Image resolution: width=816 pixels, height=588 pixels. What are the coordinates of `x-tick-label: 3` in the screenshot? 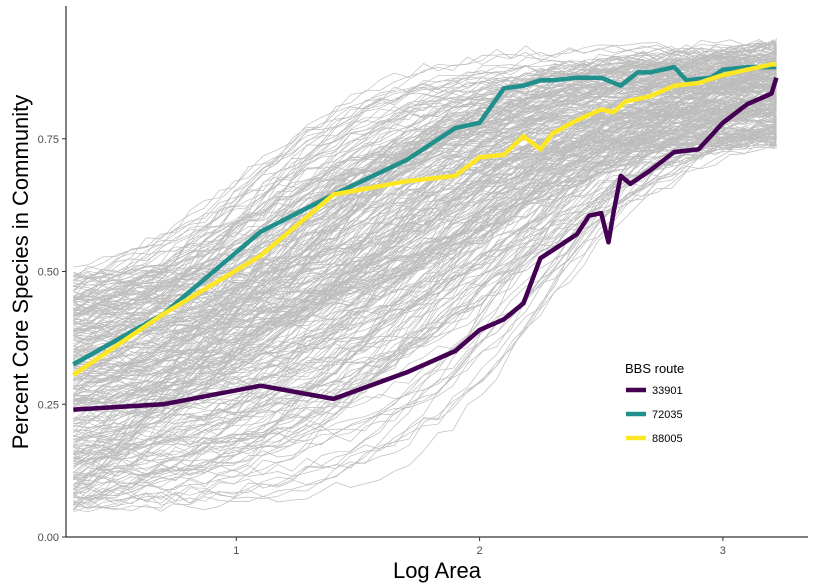 It's located at (723, 551).